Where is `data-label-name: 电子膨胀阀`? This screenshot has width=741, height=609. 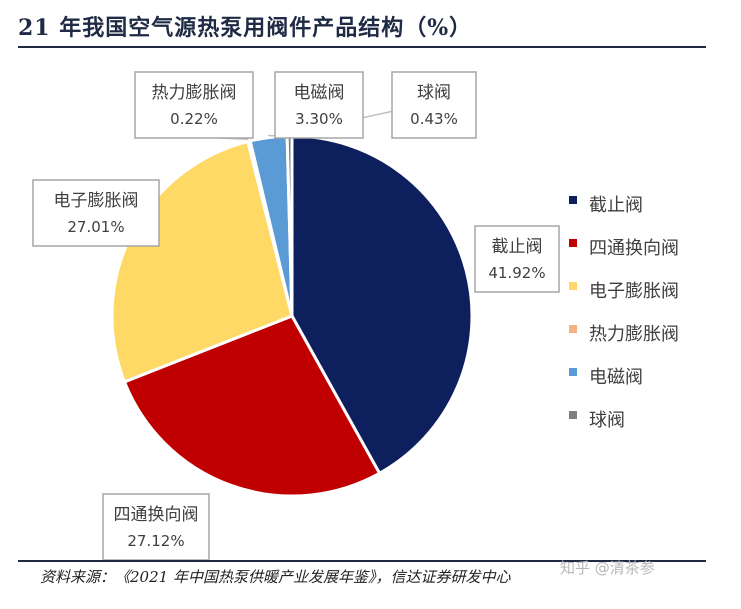 data-label-name: 电子膨胀阀 is located at coordinates (96, 201).